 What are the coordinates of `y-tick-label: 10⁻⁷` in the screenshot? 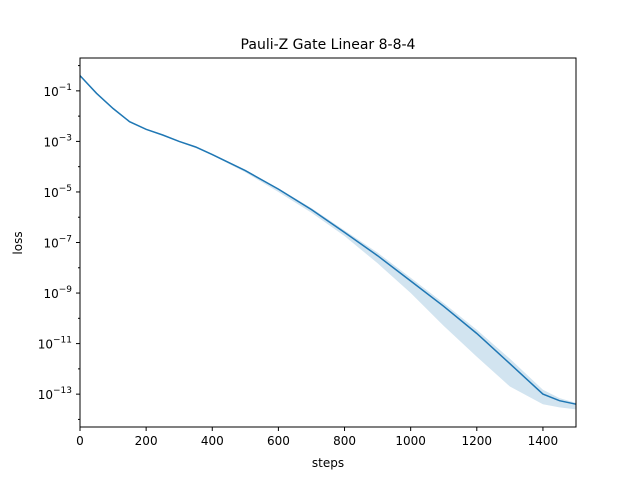 It's located at (57, 243).